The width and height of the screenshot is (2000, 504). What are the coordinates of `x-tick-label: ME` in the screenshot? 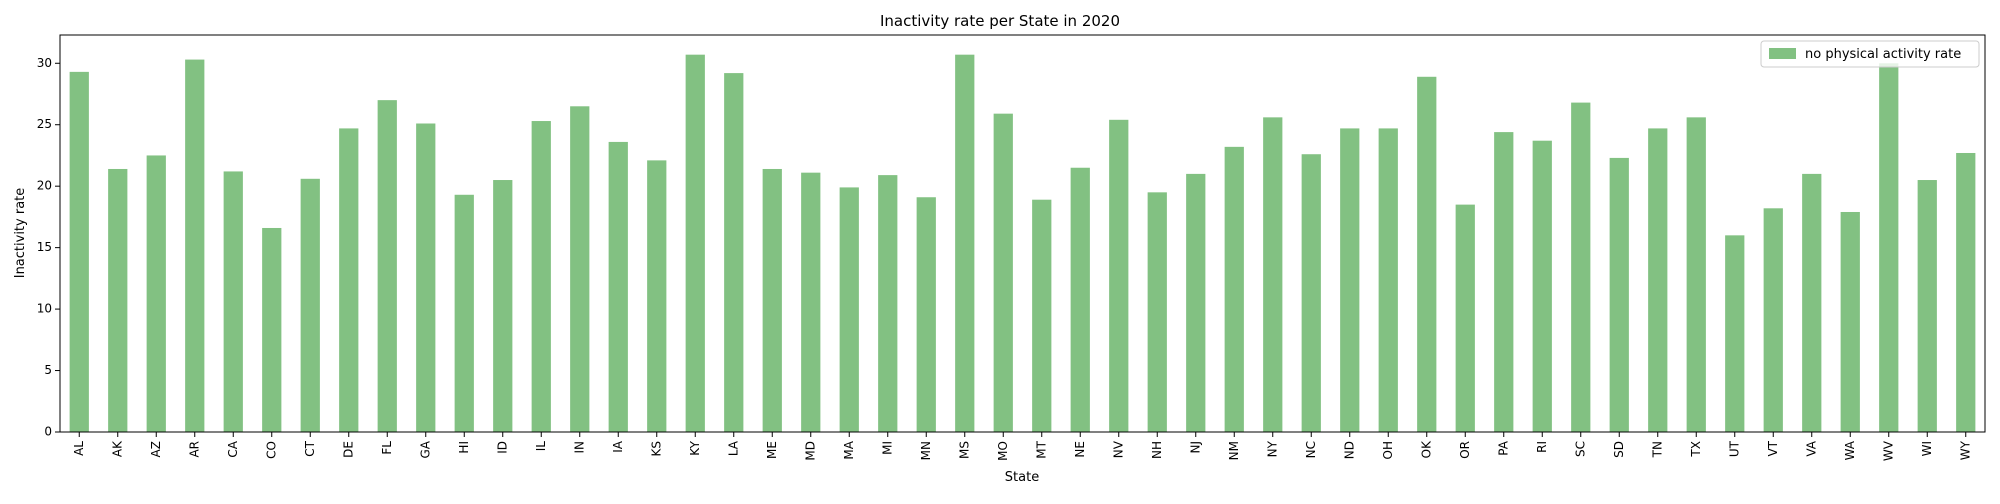 It's located at (772, 450).